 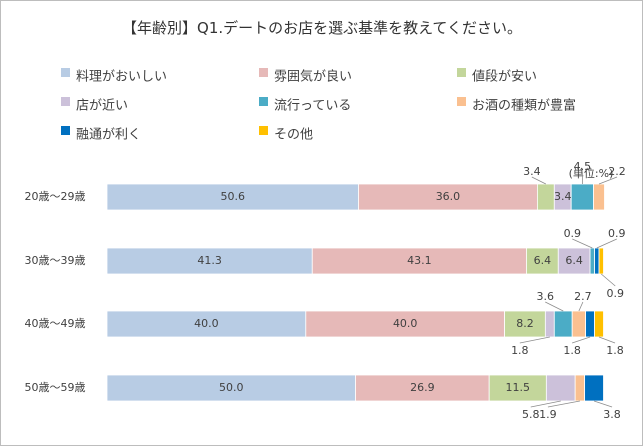 I want to click on data-label: 50.6, so click(x=232, y=196).